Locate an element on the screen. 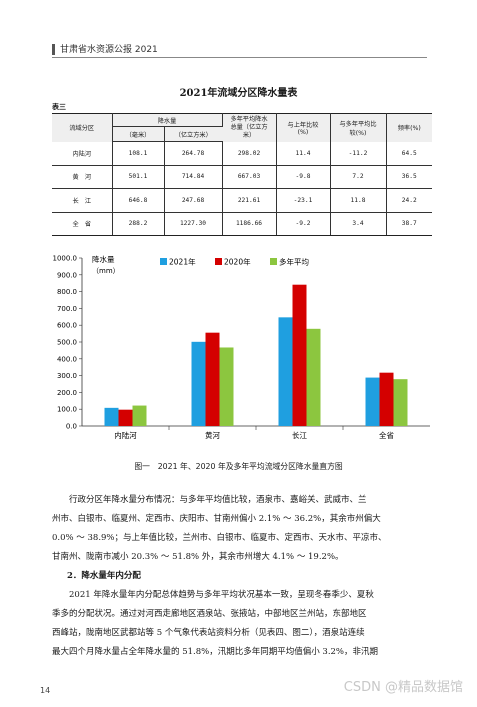 This screenshot has width=477, height=707. y-tick-label: 500.0 is located at coordinates (67, 343).